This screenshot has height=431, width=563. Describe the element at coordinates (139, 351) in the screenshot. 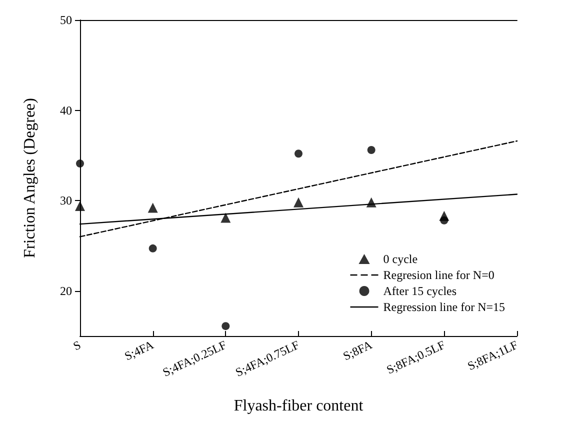

I see `x-tick-label: S;4FA` at that location.